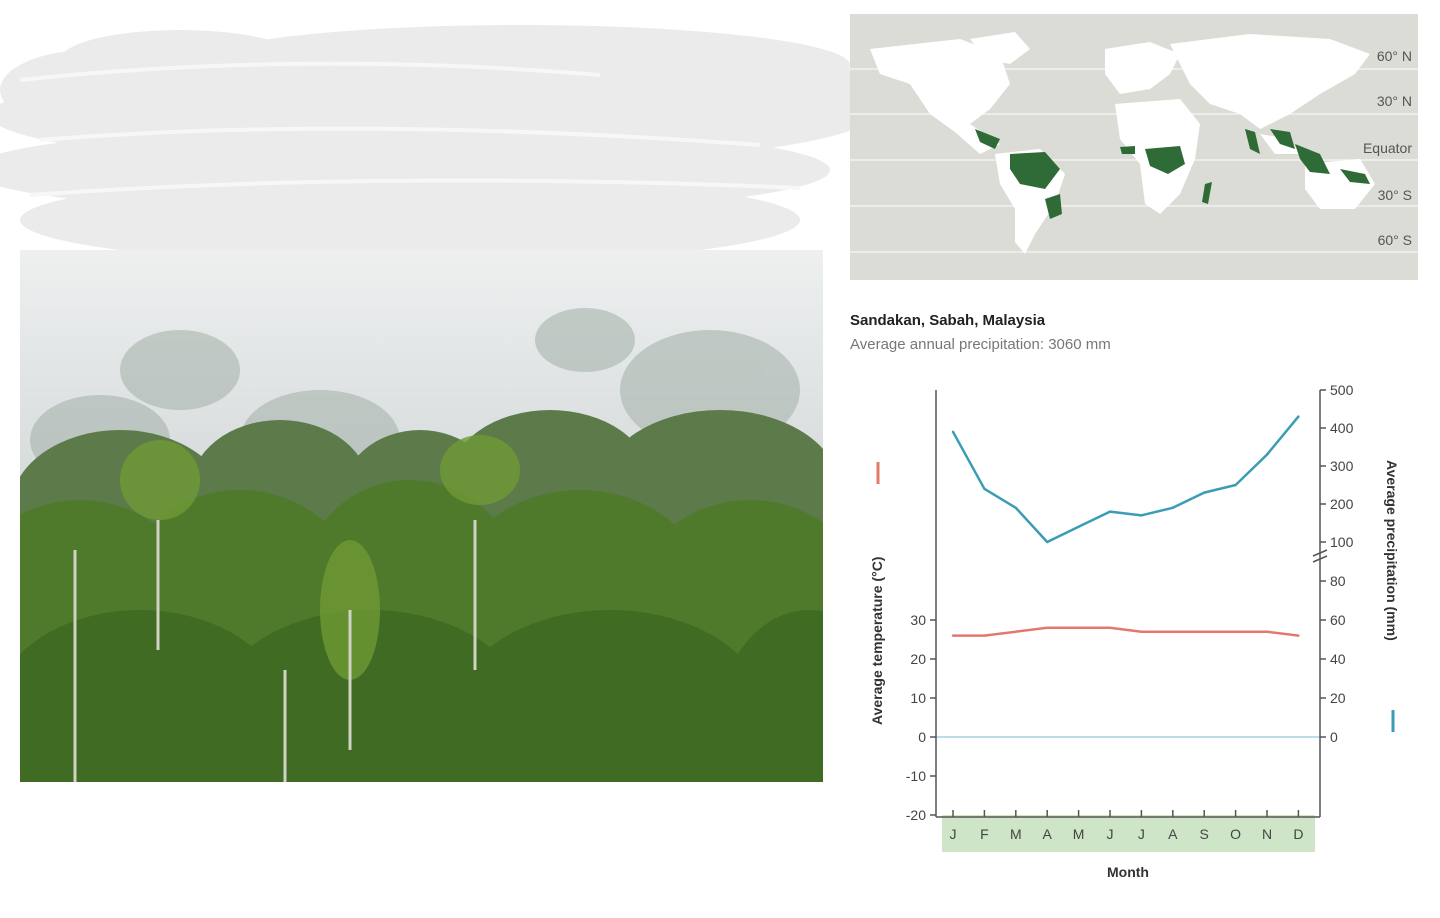 The width and height of the screenshot is (1440, 918). Describe the element at coordinates (1395, 240) in the screenshot. I see `lat-label-60s: 60° S` at that location.